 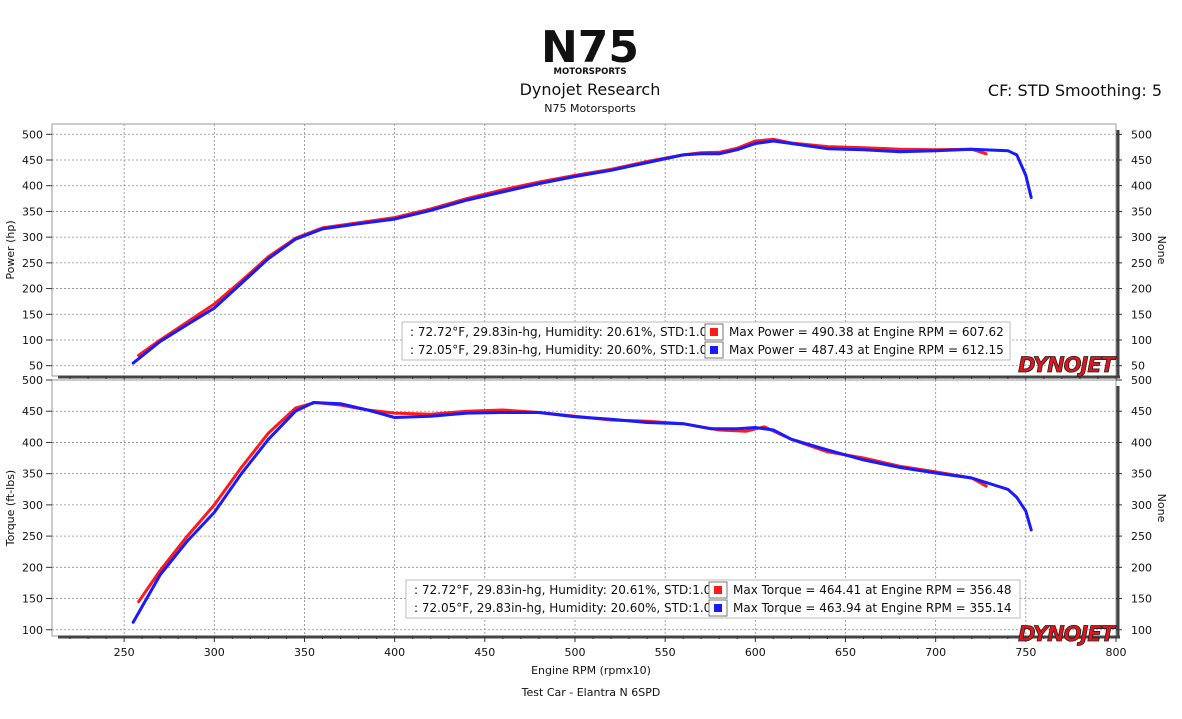 What do you see at coordinates (591, 692) in the screenshot?
I see `vehicle-name: Test Car - Elantra N 6SPD` at bounding box center [591, 692].